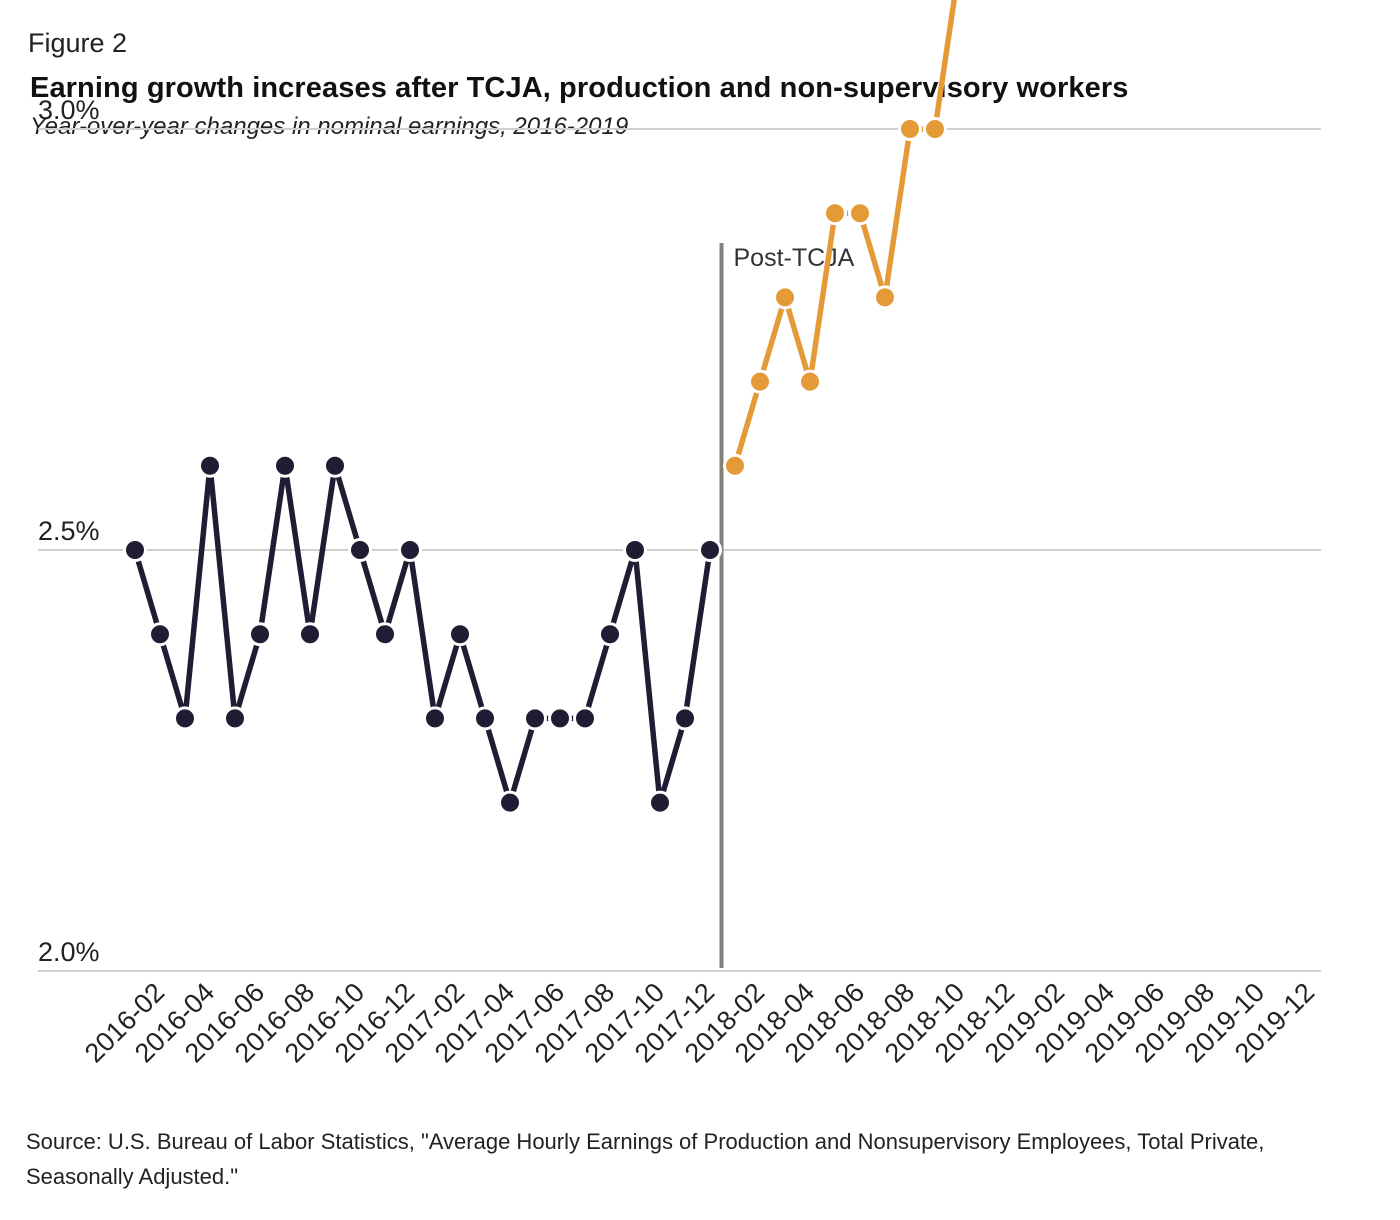  Describe the element at coordinates (787, 605) in the screenshot. I see `post-tcja-divider: Post-TCJA` at that location.